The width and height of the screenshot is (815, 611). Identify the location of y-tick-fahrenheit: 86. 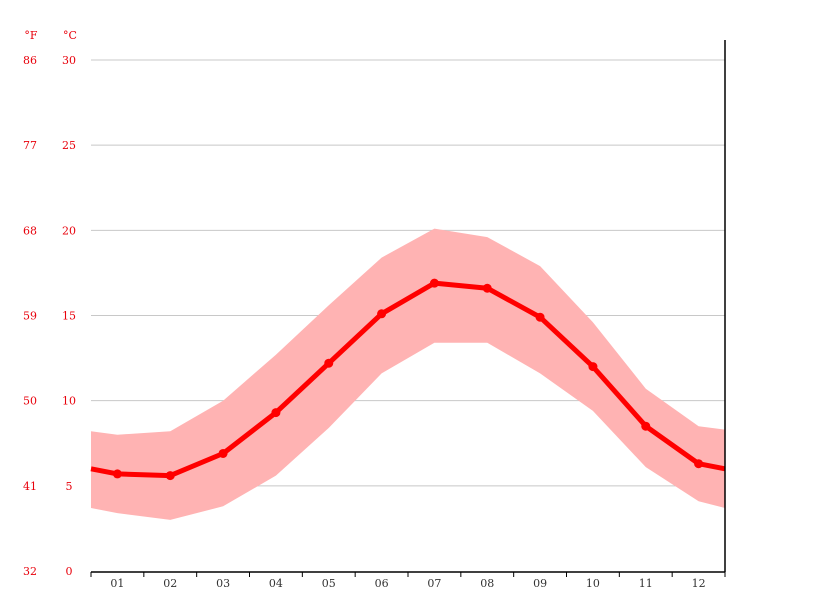
(30, 60).